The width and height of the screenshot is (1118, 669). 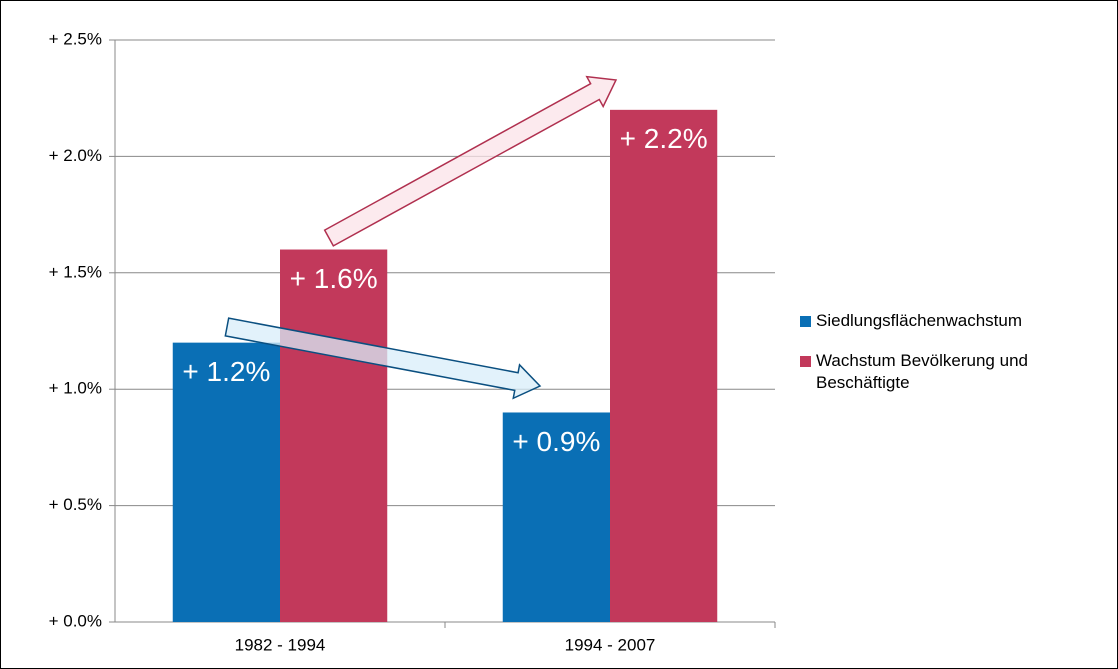 What do you see at coordinates (75, 271) in the screenshot?
I see `y-tick-label: + 1.5%` at bounding box center [75, 271].